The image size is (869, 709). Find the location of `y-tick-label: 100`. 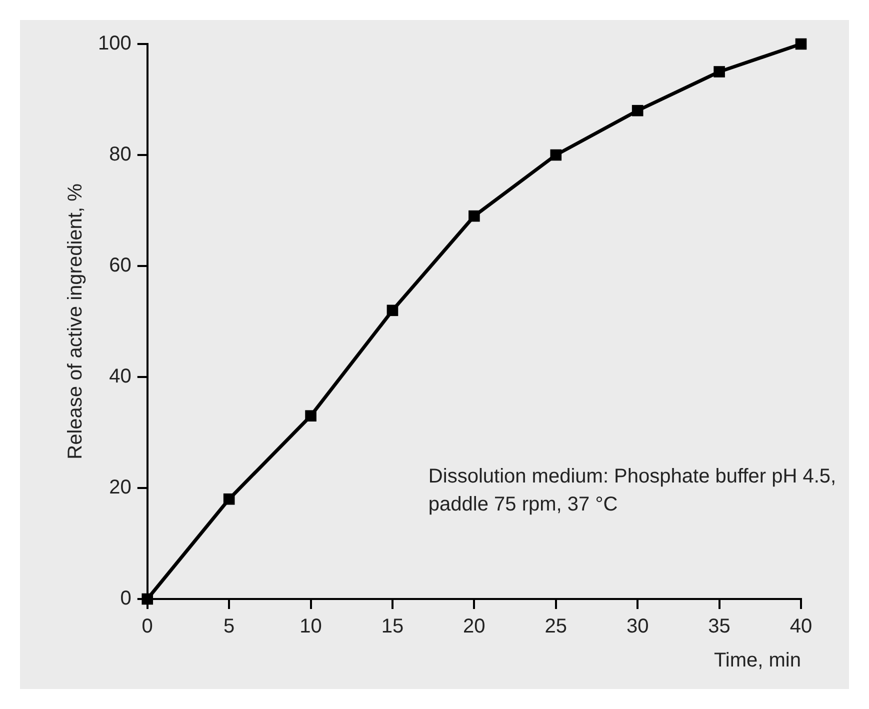

y-tick-label: 100 is located at coordinates (115, 43).